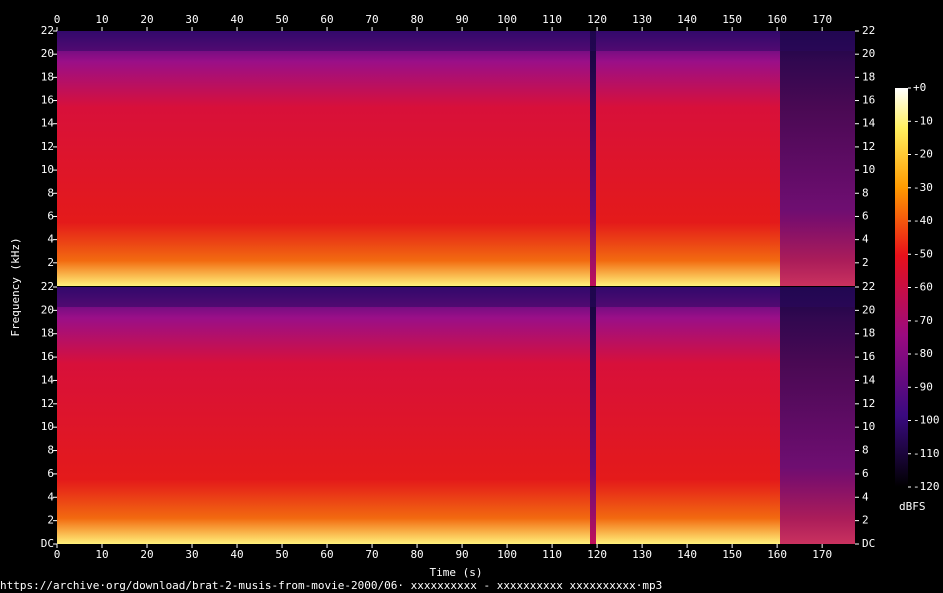  Describe the element at coordinates (456, 572) in the screenshot. I see `x-axis-label: Time (s)` at that location.